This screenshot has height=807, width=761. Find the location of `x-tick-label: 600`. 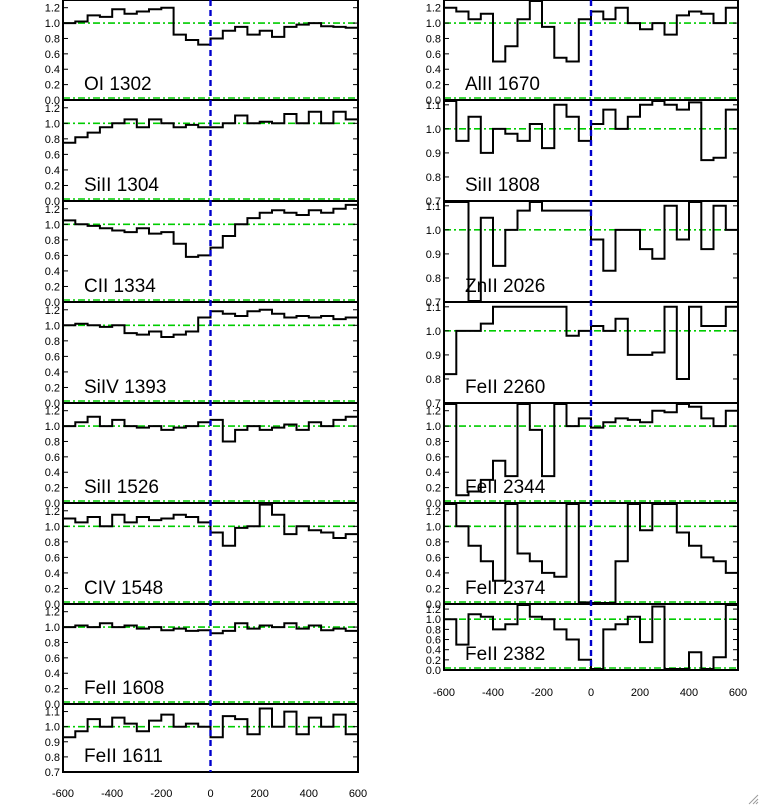

x-tick-label: 600 is located at coordinates (738, 693).